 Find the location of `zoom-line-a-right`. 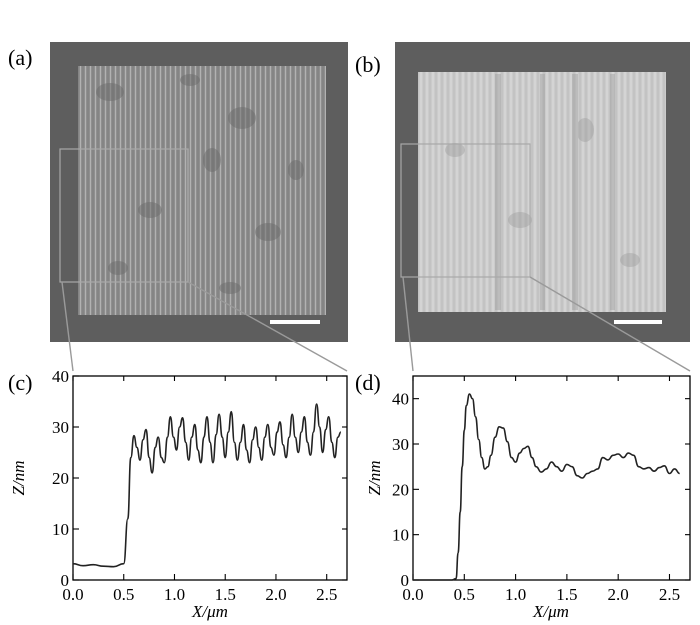

zoom-line-a-right is located at coordinates (267, 326).